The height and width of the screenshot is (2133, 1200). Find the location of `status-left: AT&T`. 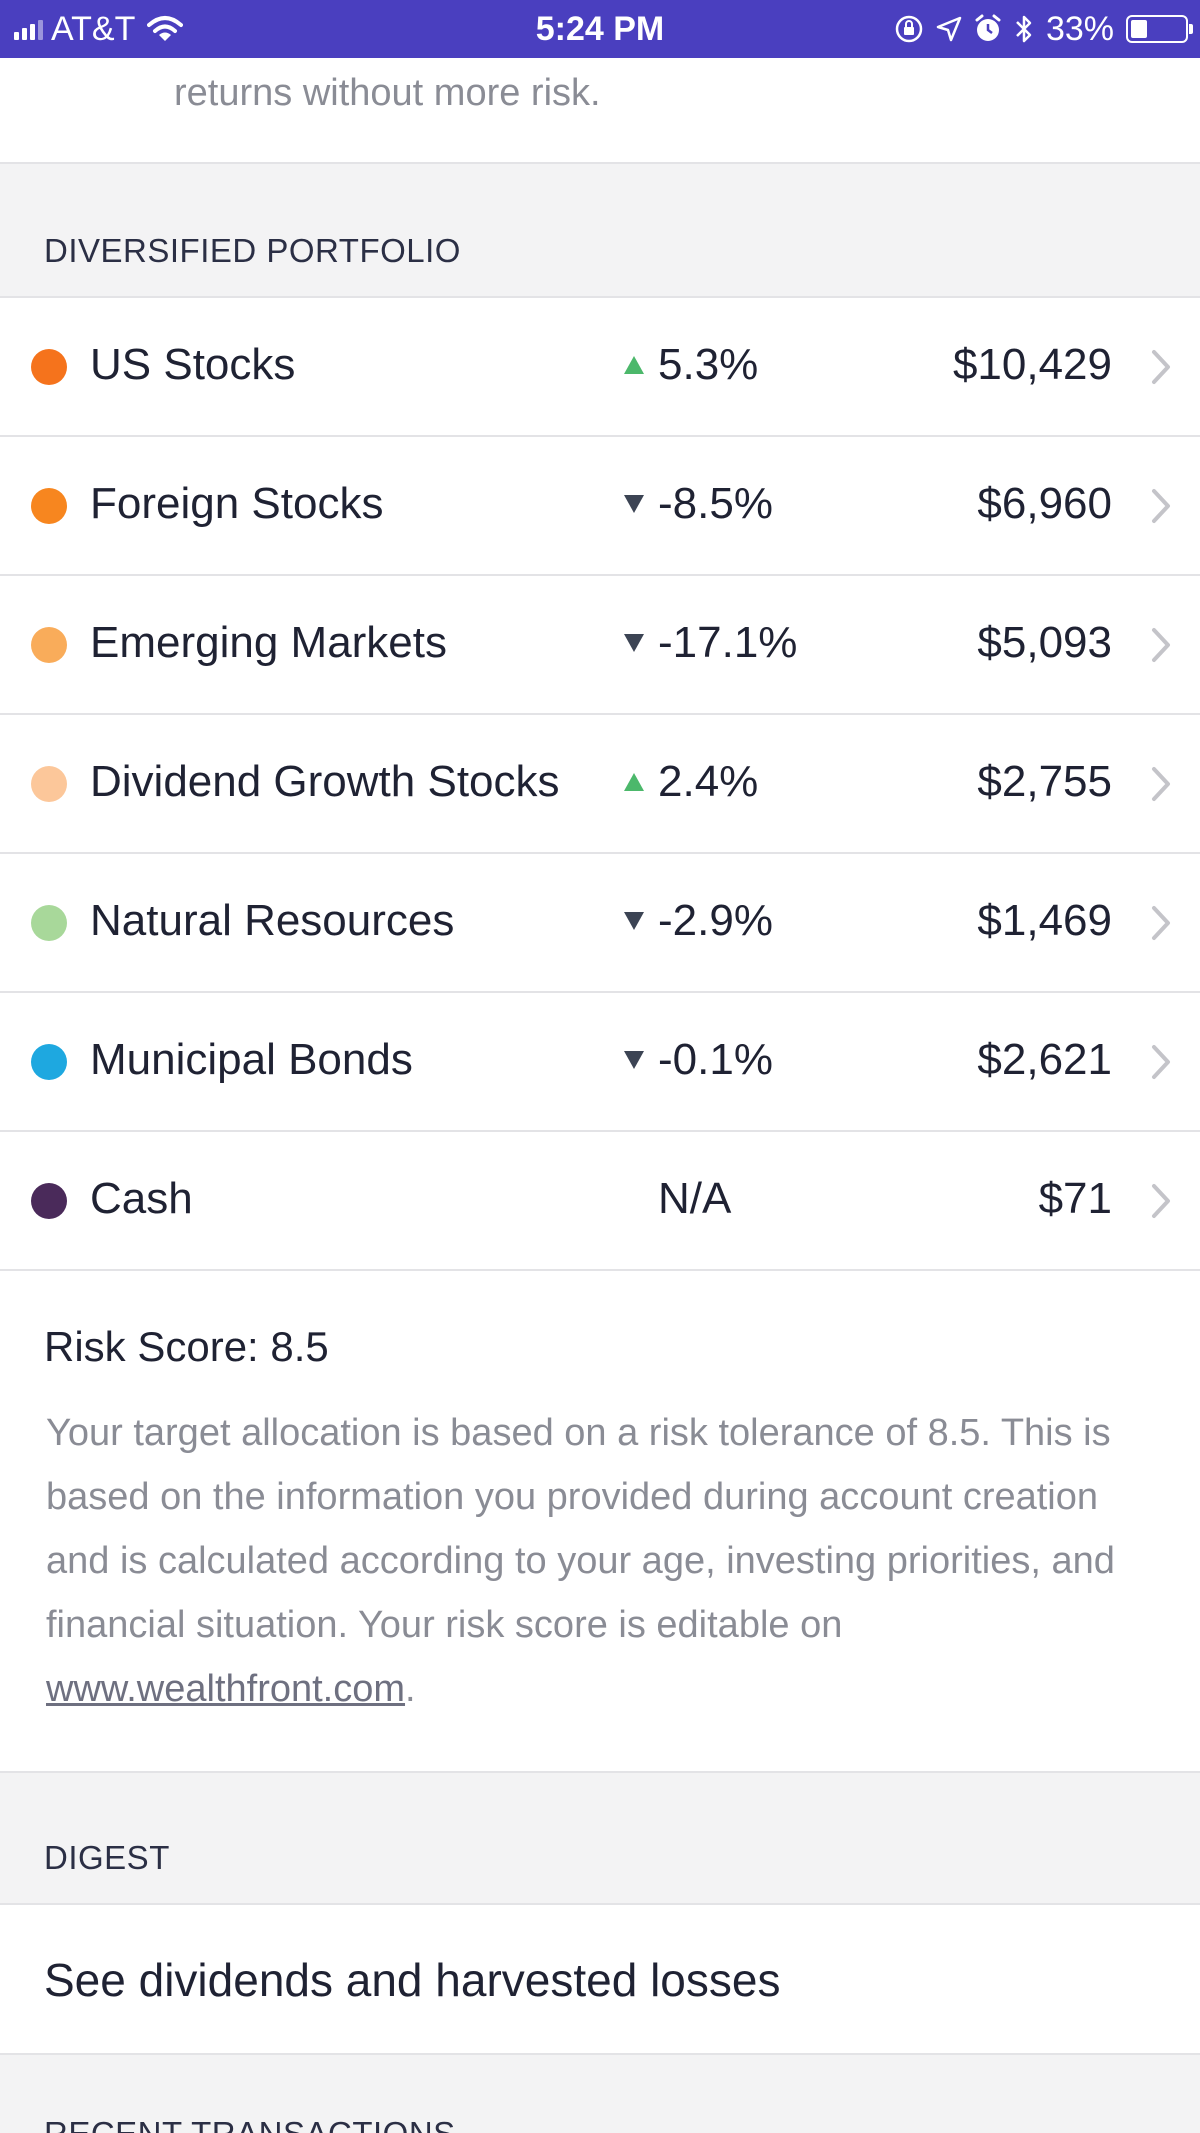

status-left: AT&T is located at coordinates (99, 29).